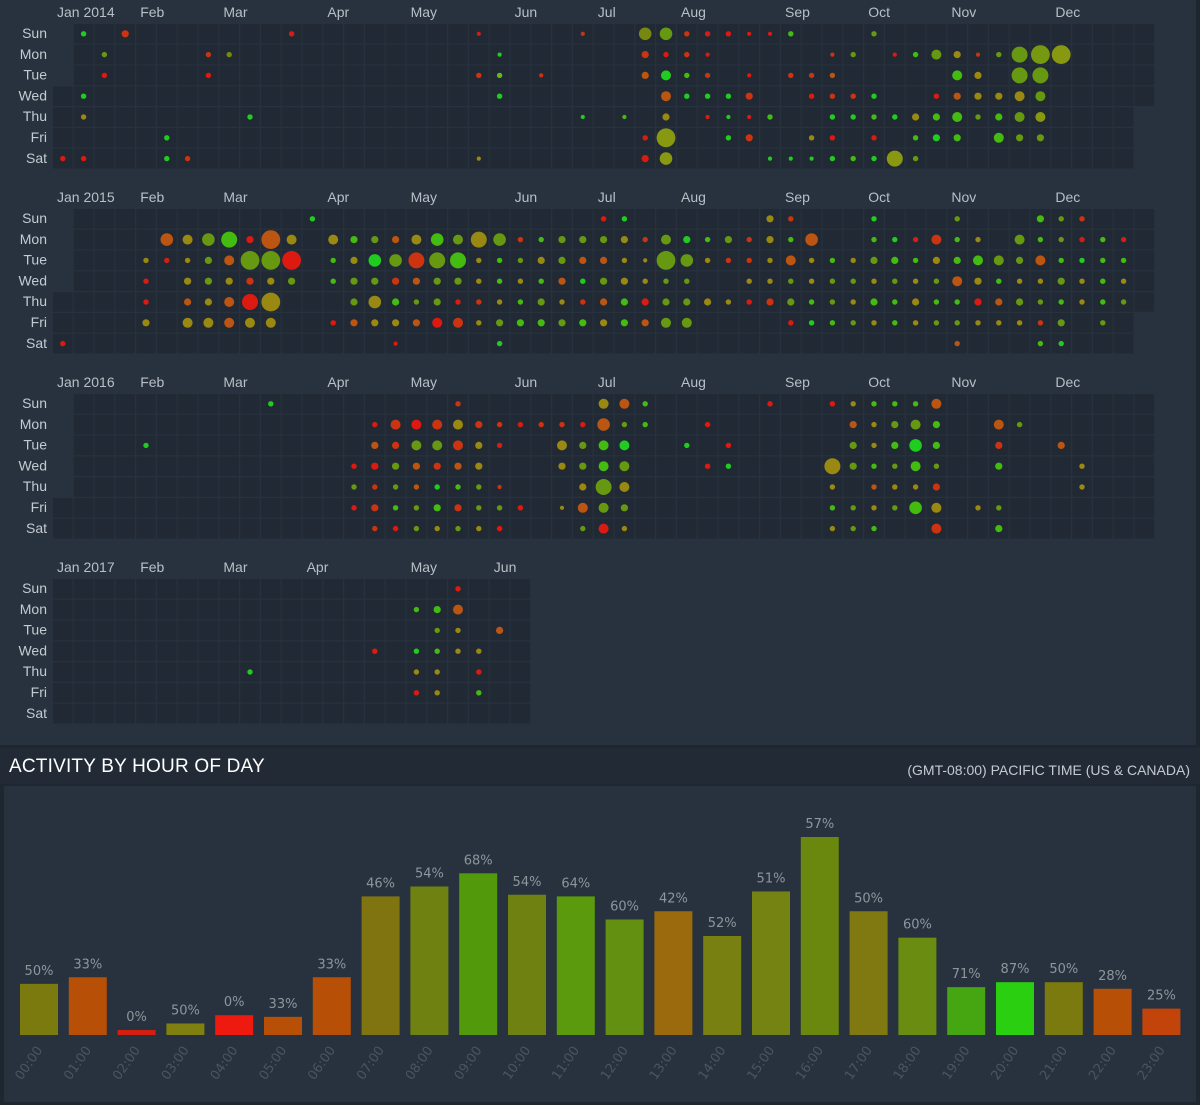 This screenshot has width=1200, height=1105. I want to click on bar-value-label: 46%, so click(380, 883).